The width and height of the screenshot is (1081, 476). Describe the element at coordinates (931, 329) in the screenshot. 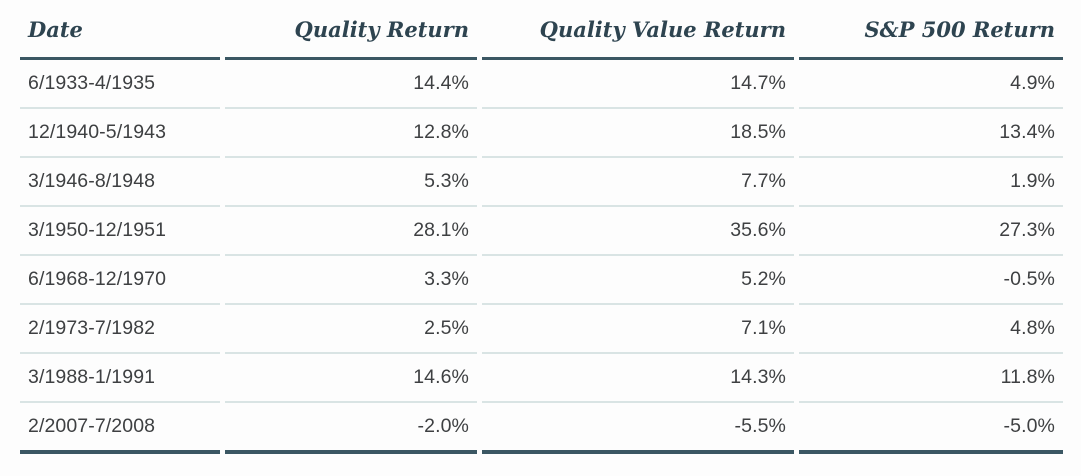

I see `return-value-cell: 4.8%` at that location.